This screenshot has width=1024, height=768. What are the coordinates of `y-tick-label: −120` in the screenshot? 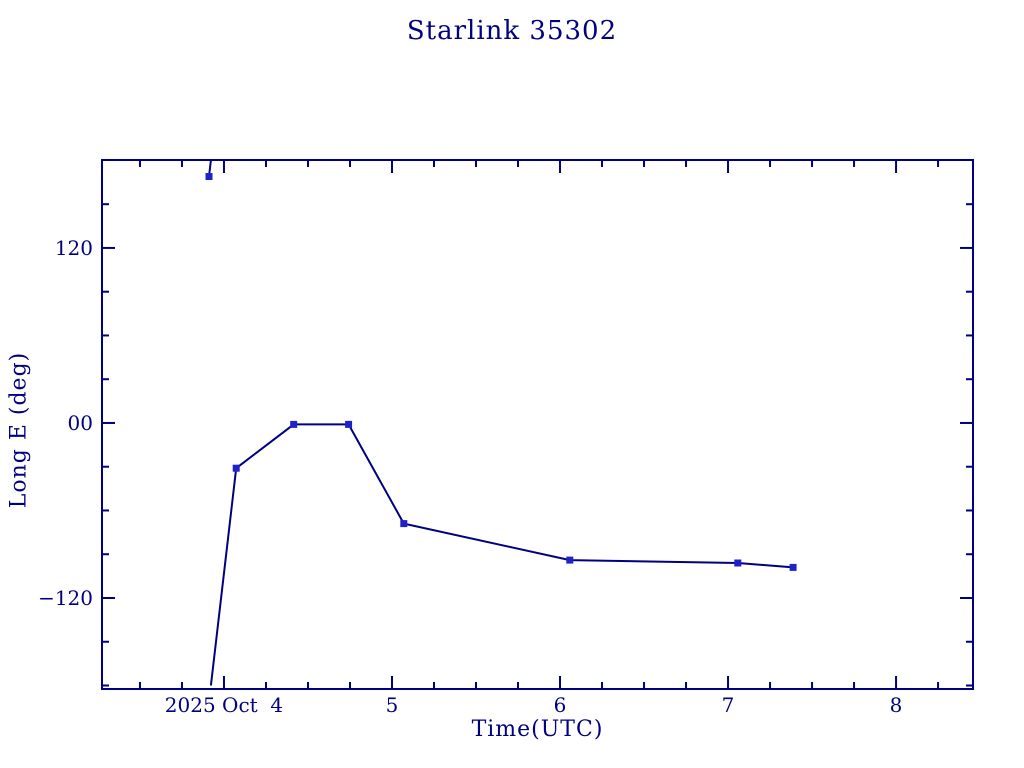 It's located at (65, 598).